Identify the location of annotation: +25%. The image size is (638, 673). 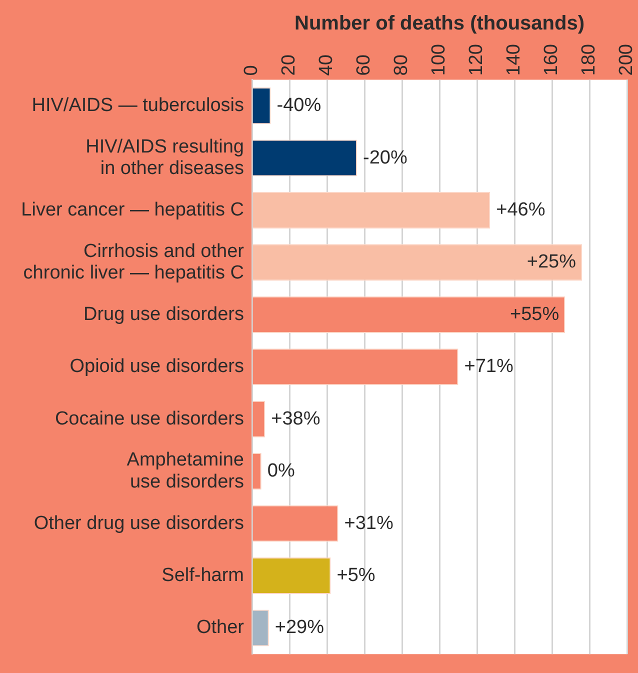
(551, 262).